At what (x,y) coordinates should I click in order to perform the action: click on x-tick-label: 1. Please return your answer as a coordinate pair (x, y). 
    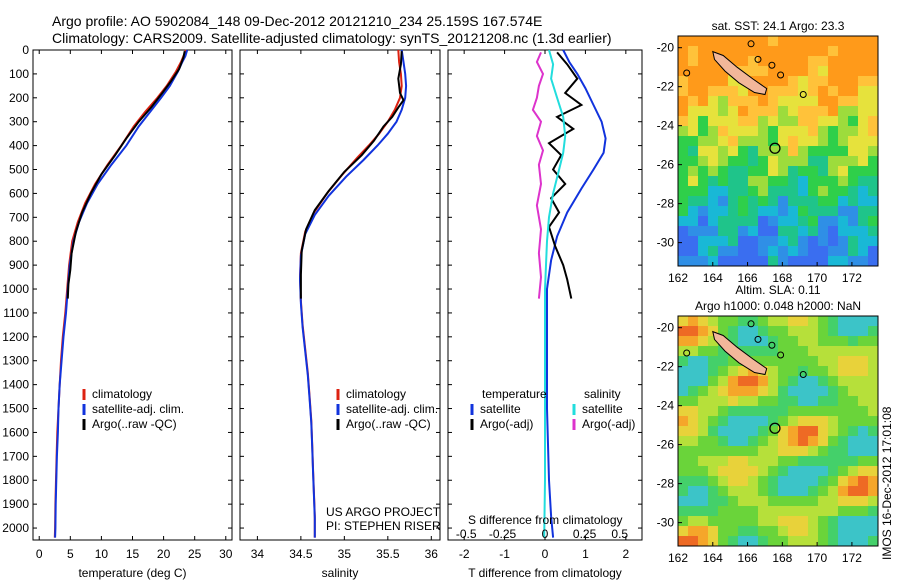
    Looking at the image, I should click on (585, 554).